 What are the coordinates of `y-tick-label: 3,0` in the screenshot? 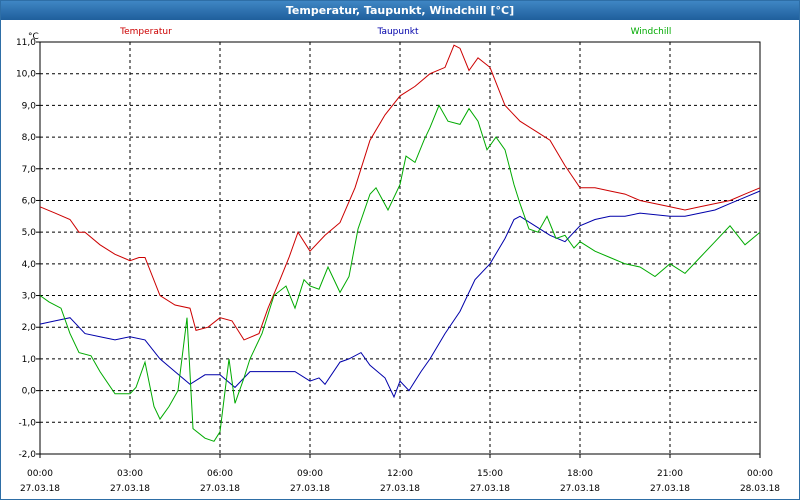 It's located at (29, 297).